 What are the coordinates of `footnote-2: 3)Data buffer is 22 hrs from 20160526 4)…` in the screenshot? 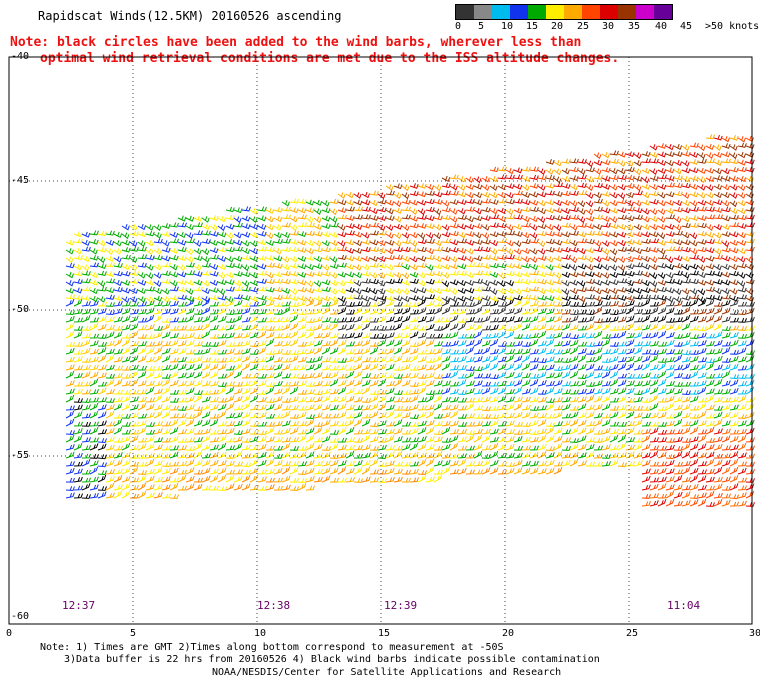 It's located at (332, 659).